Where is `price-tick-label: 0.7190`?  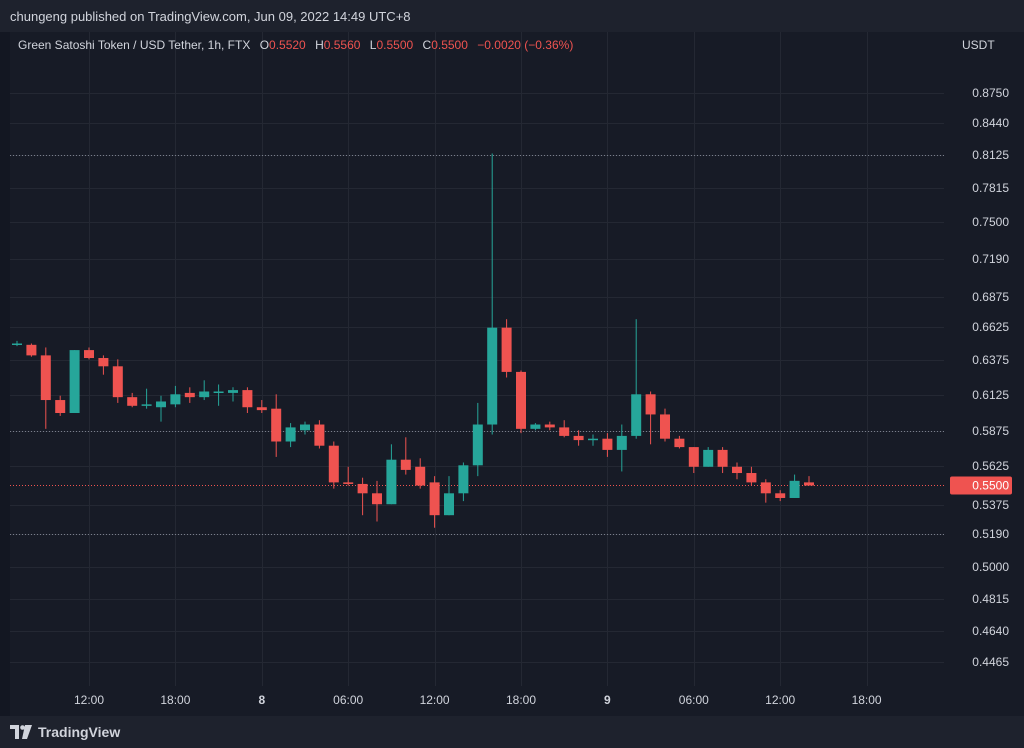 price-tick-label: 0.7190 is located at coordinates (990, 259).